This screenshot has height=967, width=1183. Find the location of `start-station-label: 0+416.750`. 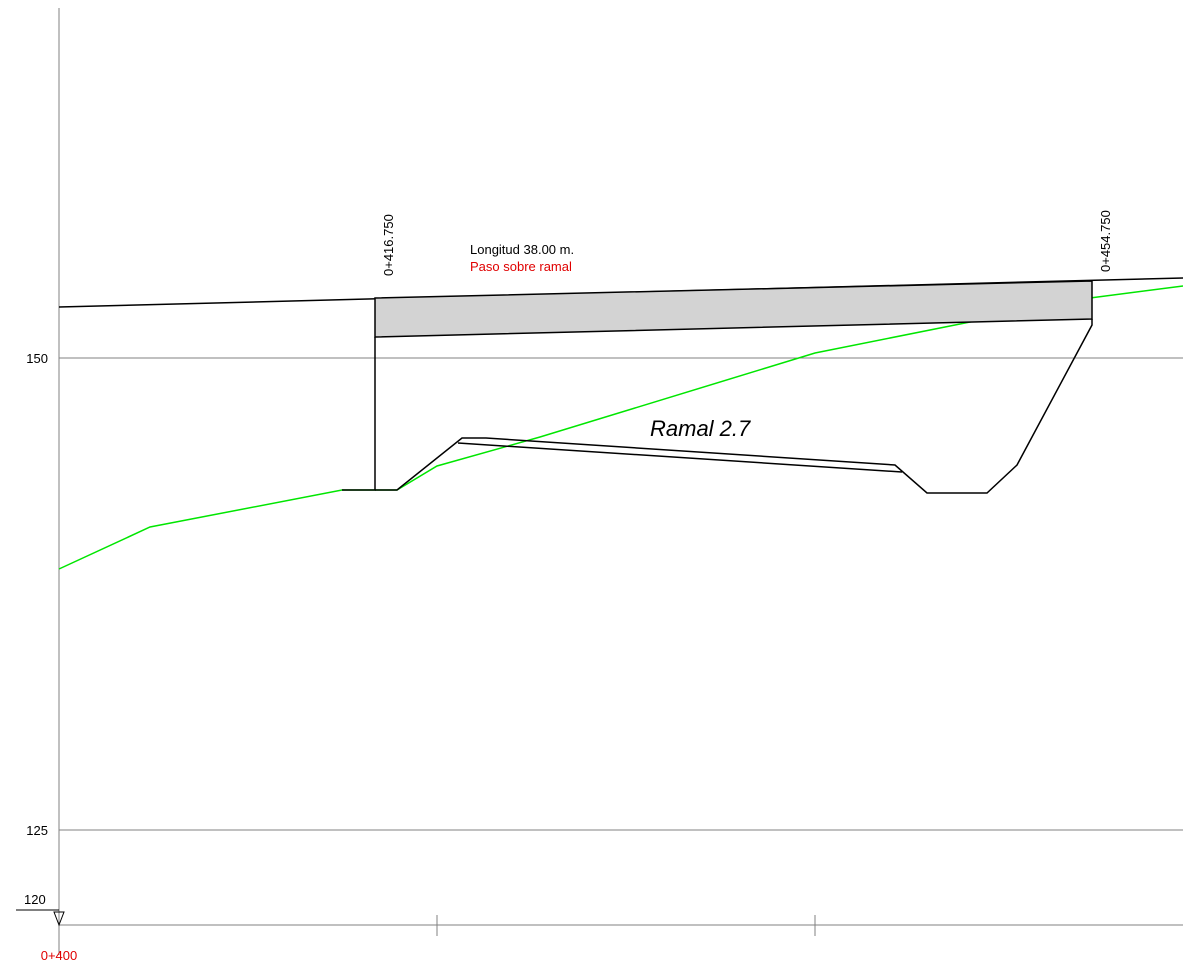

start-station-label: 0+416.750 is located at coordinates (388, 245).